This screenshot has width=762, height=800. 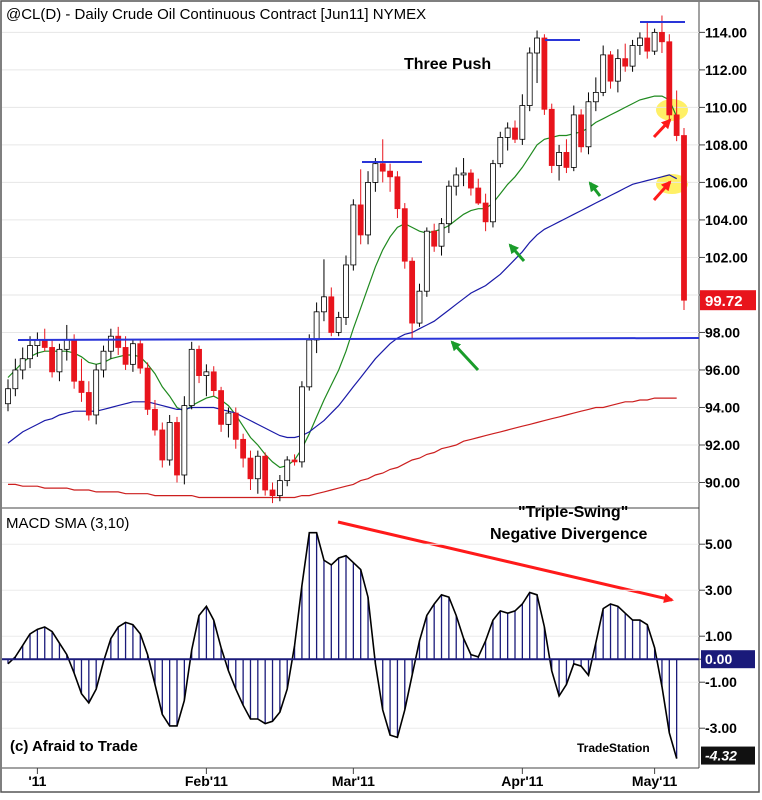 I want to click on price-tick-label: 96.00, so click(x=722, y=370).